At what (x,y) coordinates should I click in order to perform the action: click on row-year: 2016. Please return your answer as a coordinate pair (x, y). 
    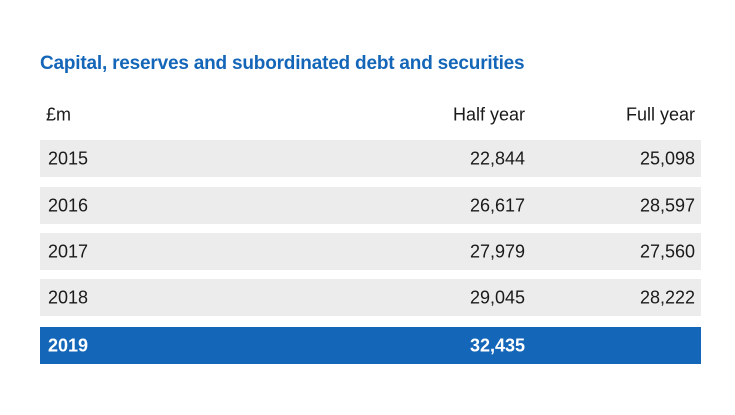
    Looking at the image, I should click on (68, 205).